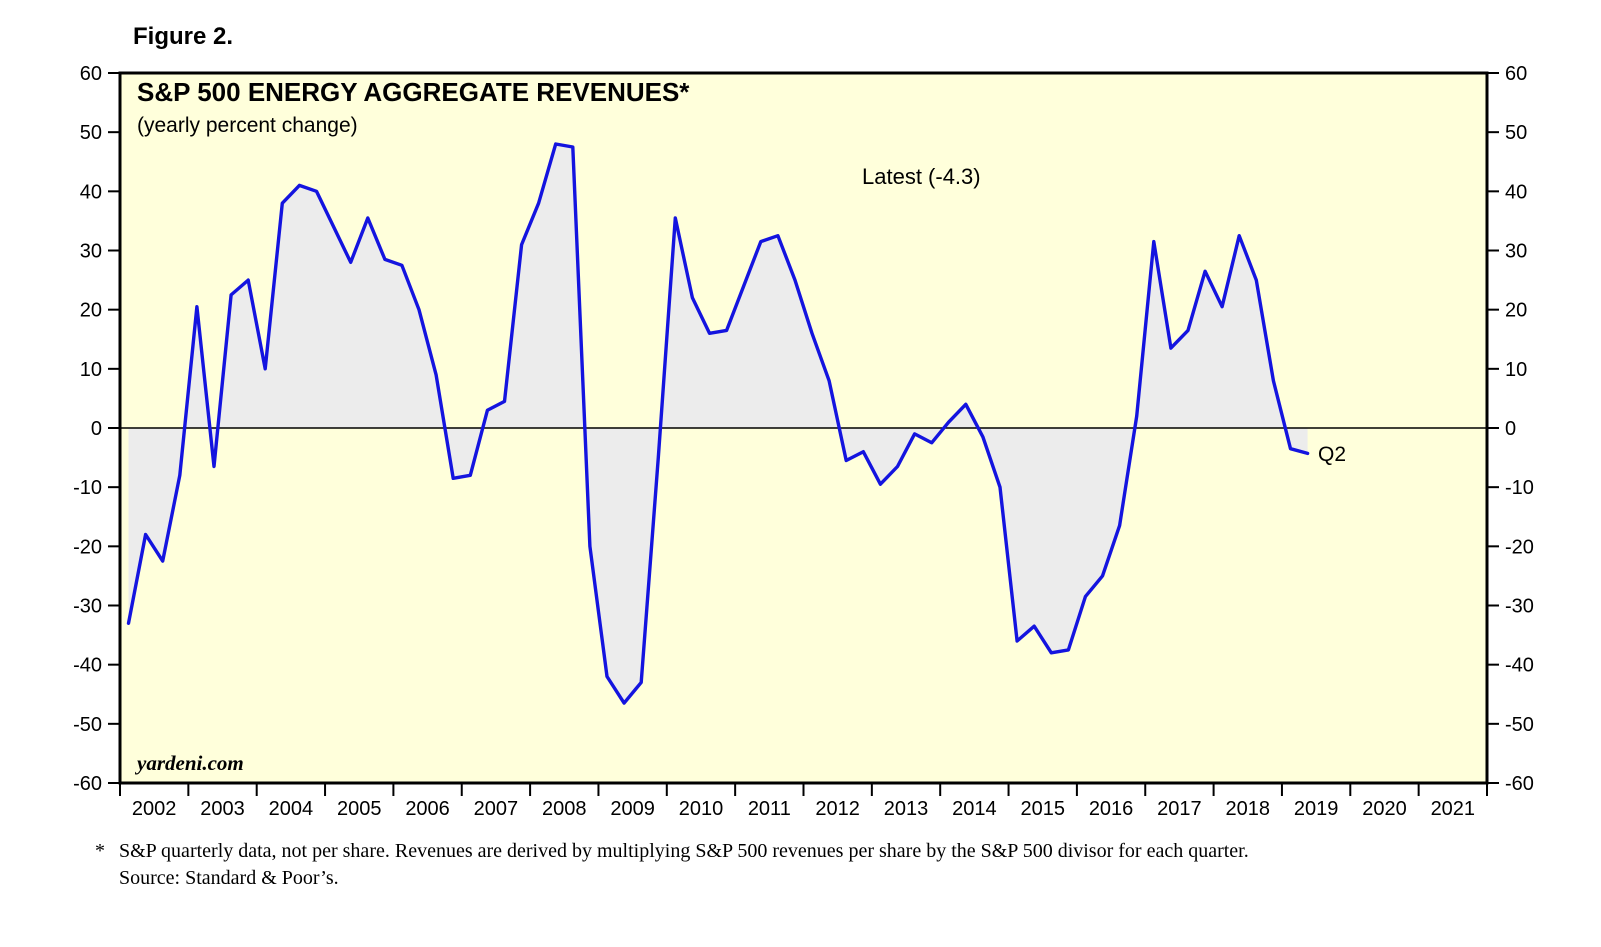 The image size is (1601, 947). Describe the element at coordinates (91, 192) in the screenshot. I see `y-axis-label-left: 40` at that location.